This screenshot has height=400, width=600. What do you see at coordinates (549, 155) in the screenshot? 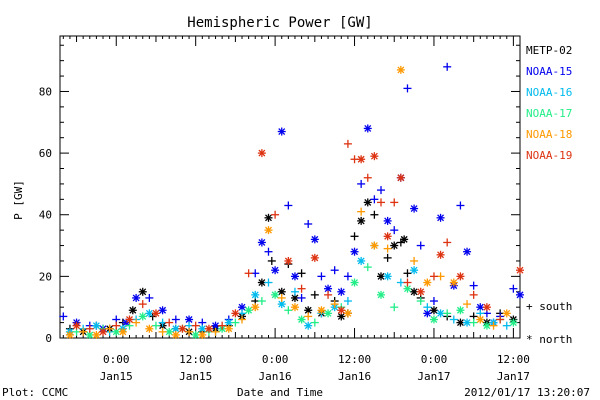
I see `legend-entry: NOAA-19` at bounding box center [549, 155].